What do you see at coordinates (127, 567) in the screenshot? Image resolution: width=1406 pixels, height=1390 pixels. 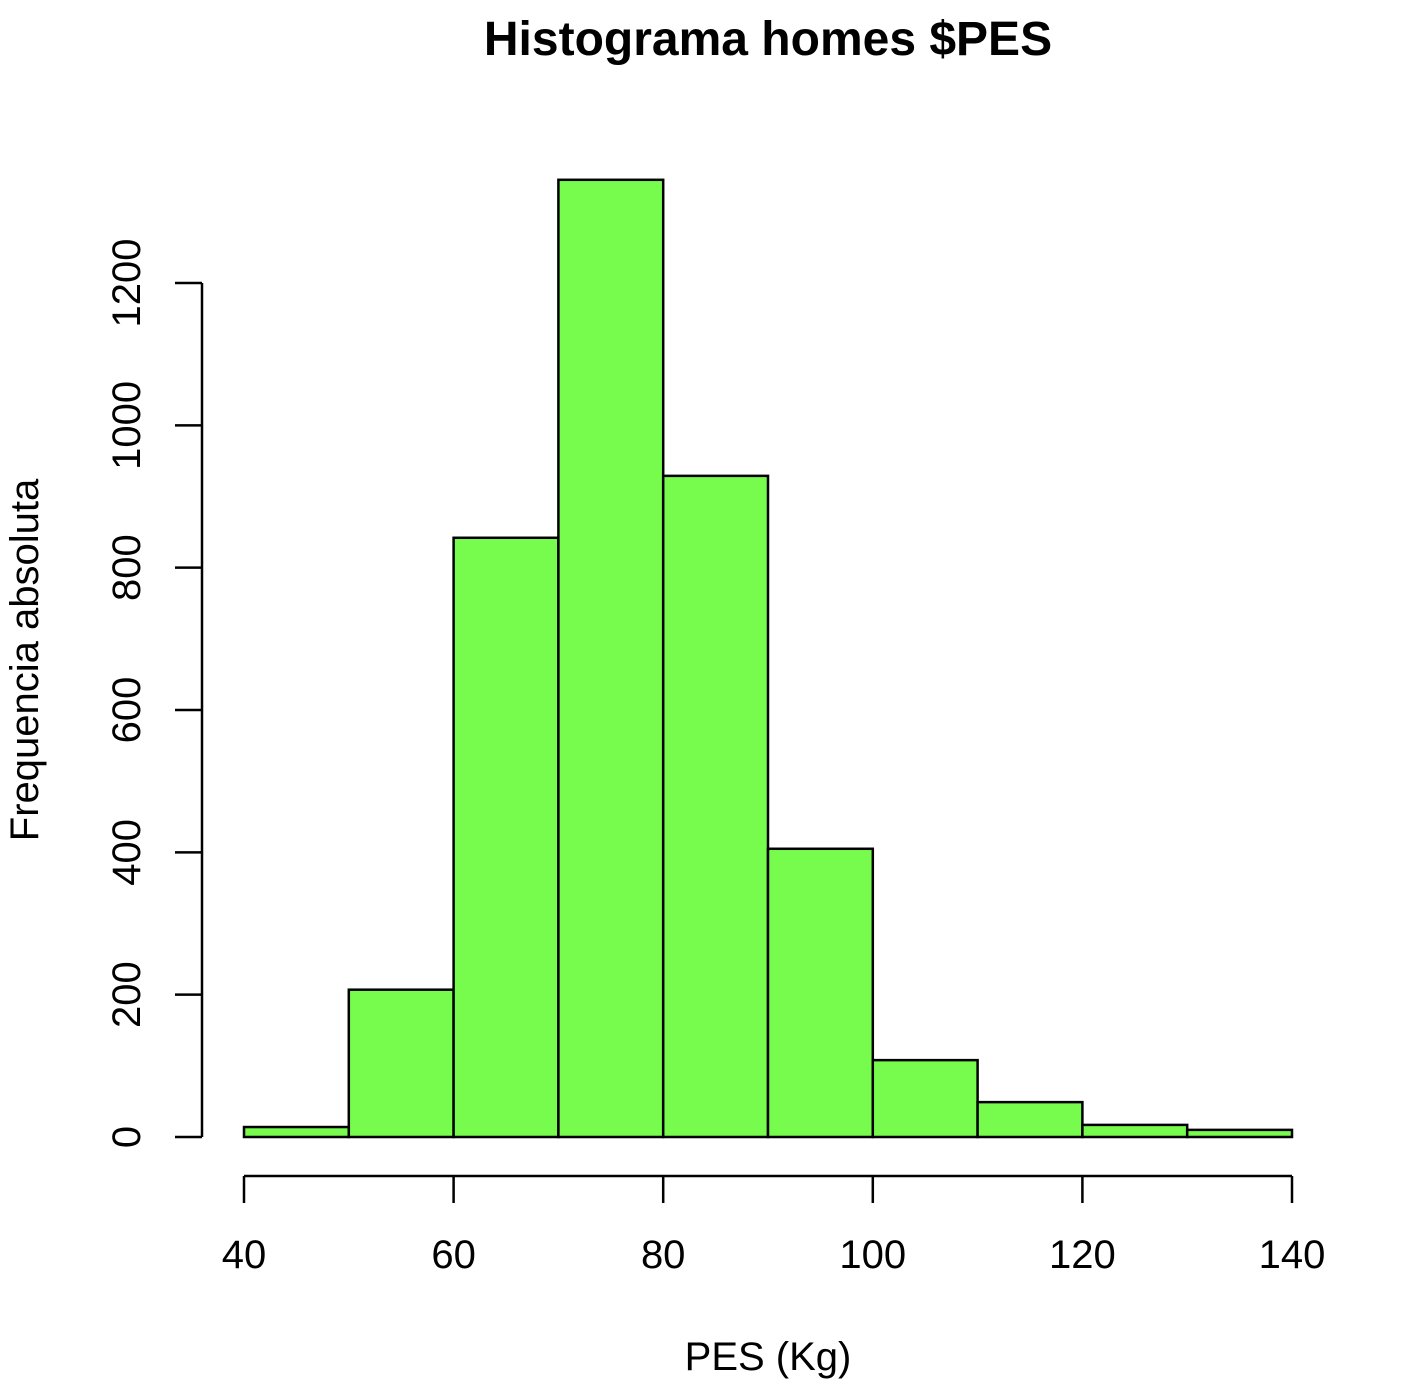 I see `y-tick-label-800: 800` at bounding box center [127, 567].